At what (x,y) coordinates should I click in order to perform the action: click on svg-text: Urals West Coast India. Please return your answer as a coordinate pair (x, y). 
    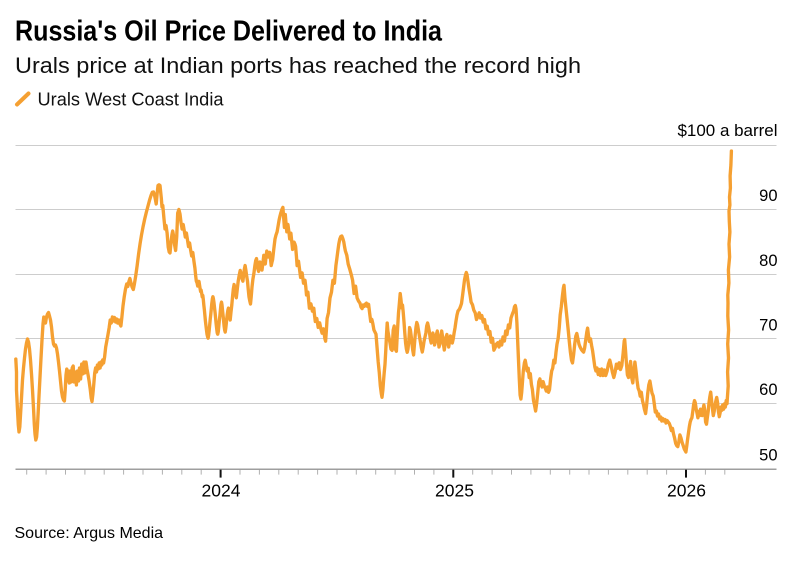
    Looking at the image, I should click on (131, 99).